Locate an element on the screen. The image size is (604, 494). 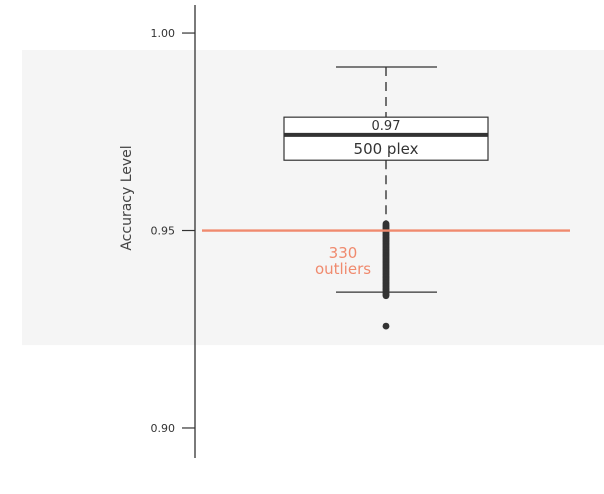
y-tick-label: 0.95 is located at coordinates (163, 231).